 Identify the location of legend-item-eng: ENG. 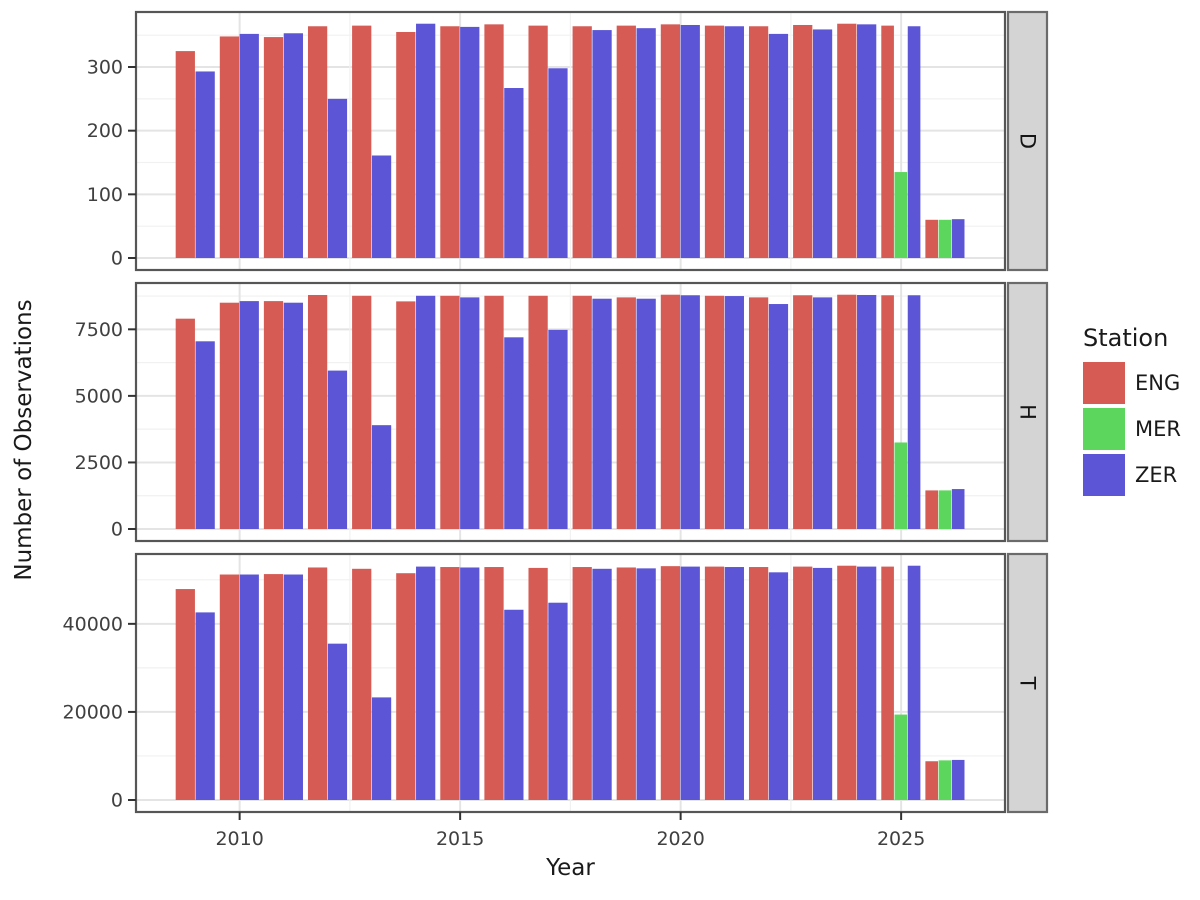
(1140, 383).